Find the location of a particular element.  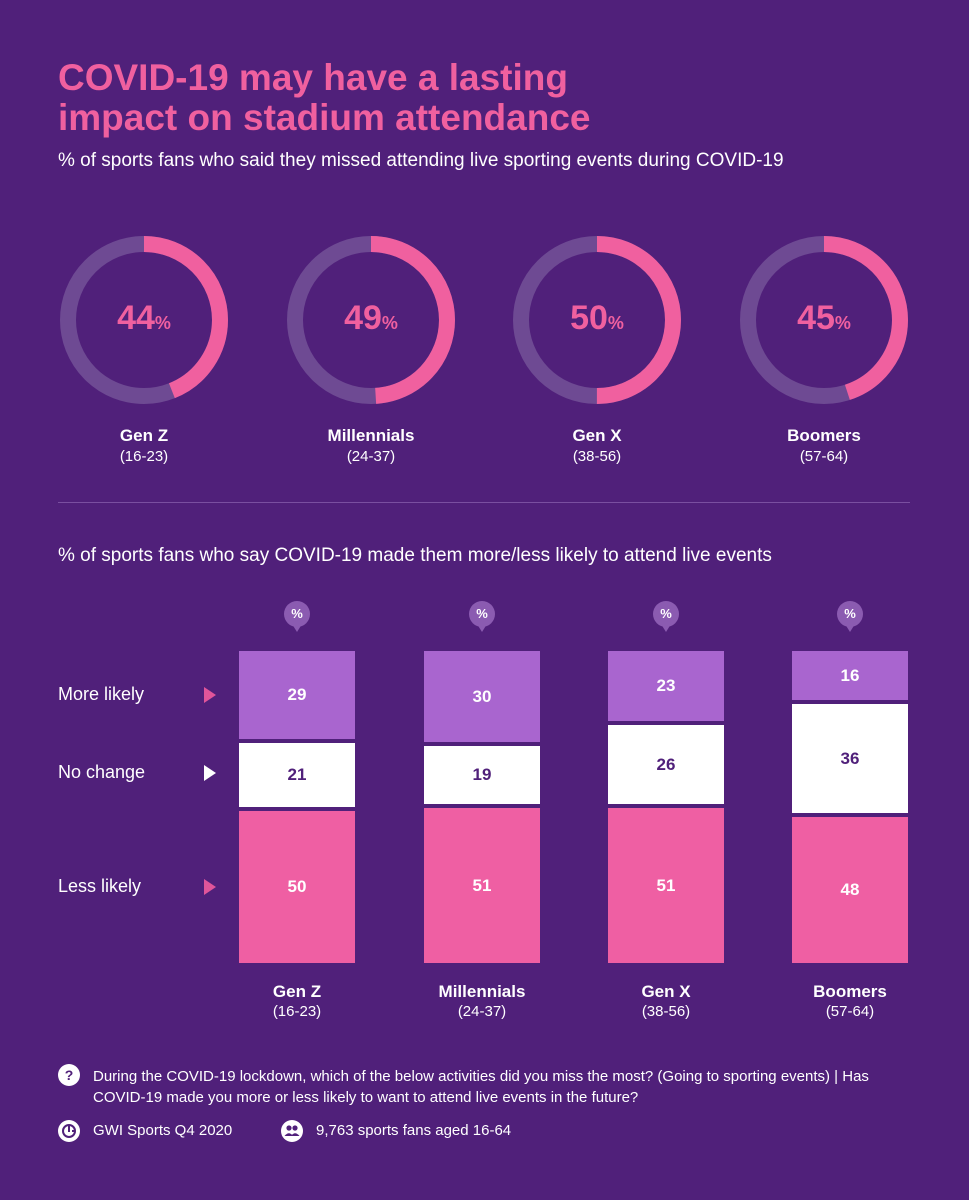

people-icon is located at coordinates (292, 1131).